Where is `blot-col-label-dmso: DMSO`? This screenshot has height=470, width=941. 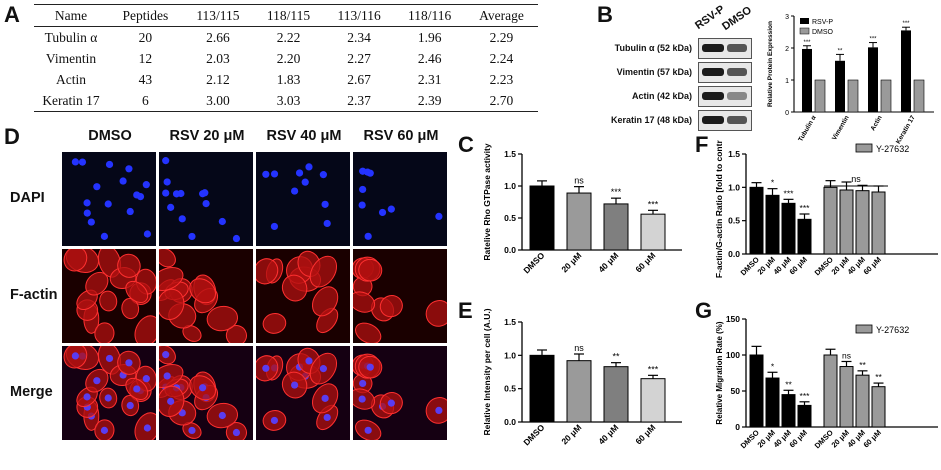 blot-col-label-dmso: DMSO is located at coordinates (737, 18).